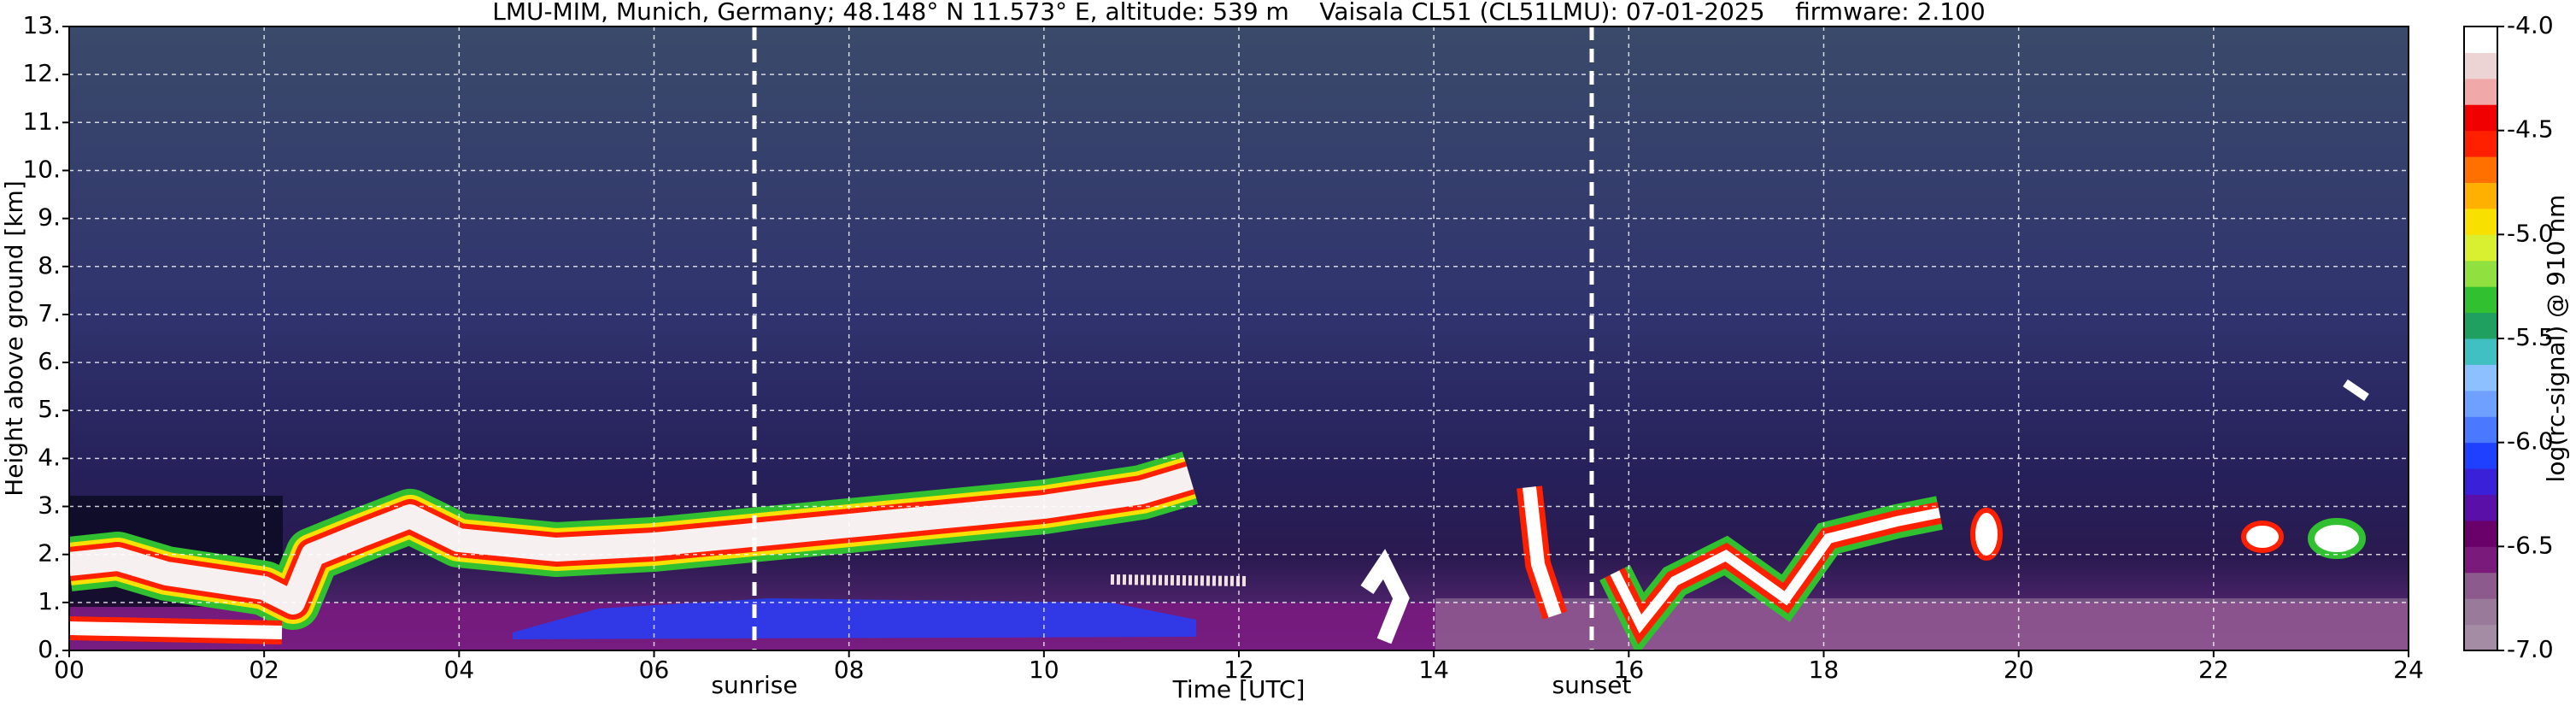 The width and height of the screenshot is (2576, 706). Describe the element at coordinates (14, 338) in the screenshot. I see `y-axis-label: Height above ground [km]` at that location.